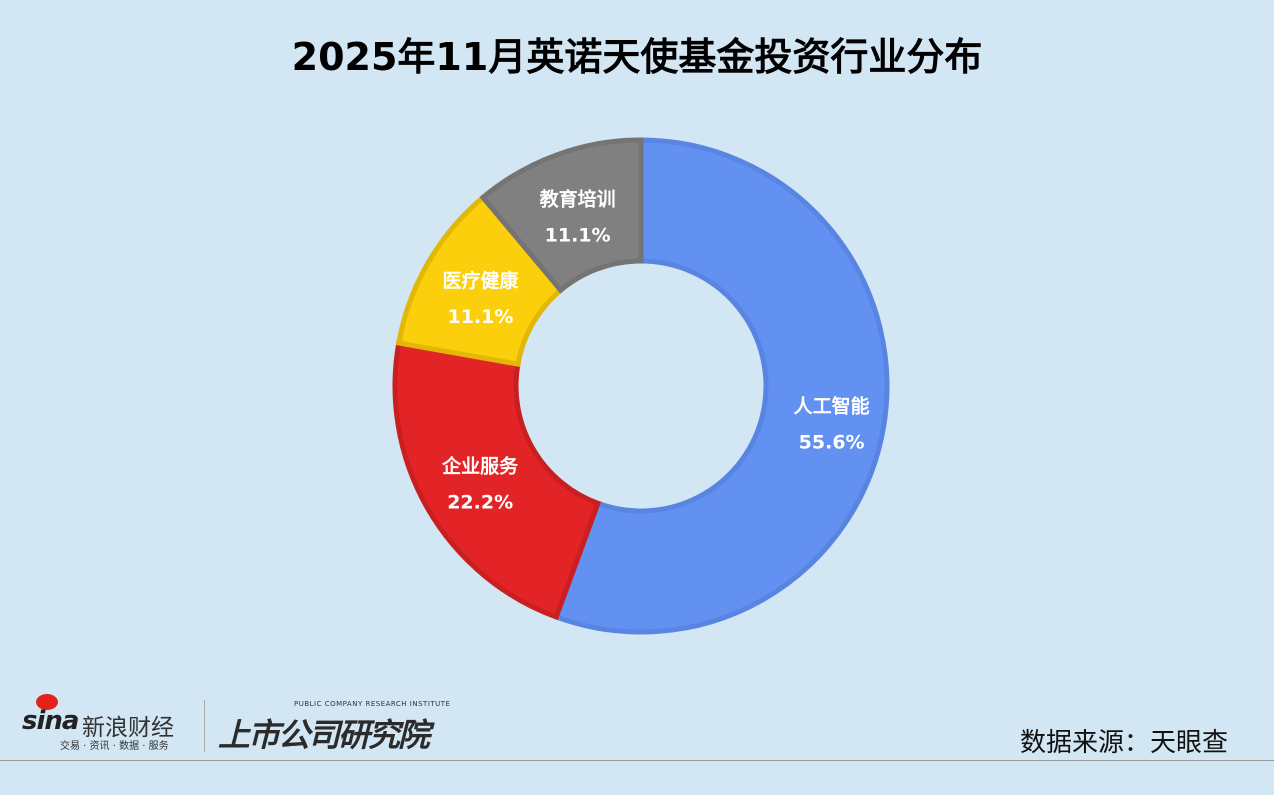 The width and height of the screenshot is (1274, 795). What do you see at coordinates (372, 704) in the screenshot?
I see `institute-en: PUBLIC COMPANY RESEARCH INSTITUTE` at bounding box center [372, 704].